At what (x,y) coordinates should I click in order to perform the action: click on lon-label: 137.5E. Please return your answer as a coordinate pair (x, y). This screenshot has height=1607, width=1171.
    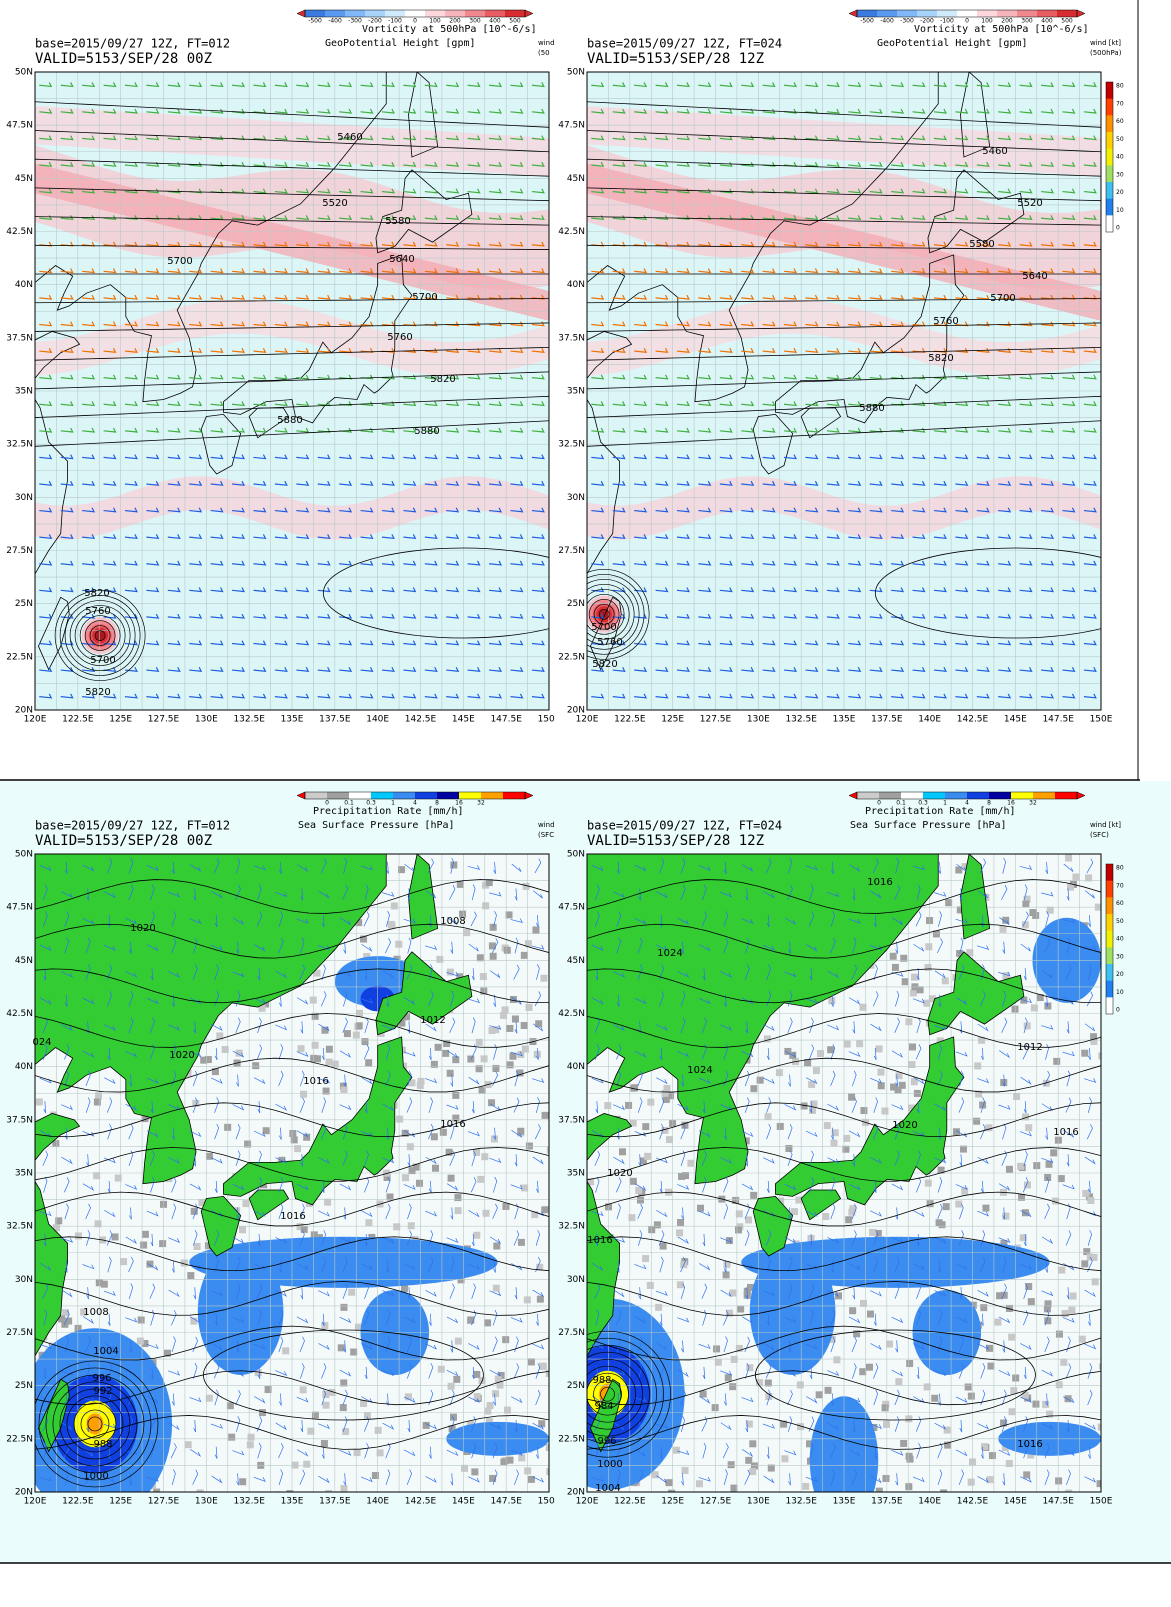
    Looking at the image, I should click on (887, 1502).